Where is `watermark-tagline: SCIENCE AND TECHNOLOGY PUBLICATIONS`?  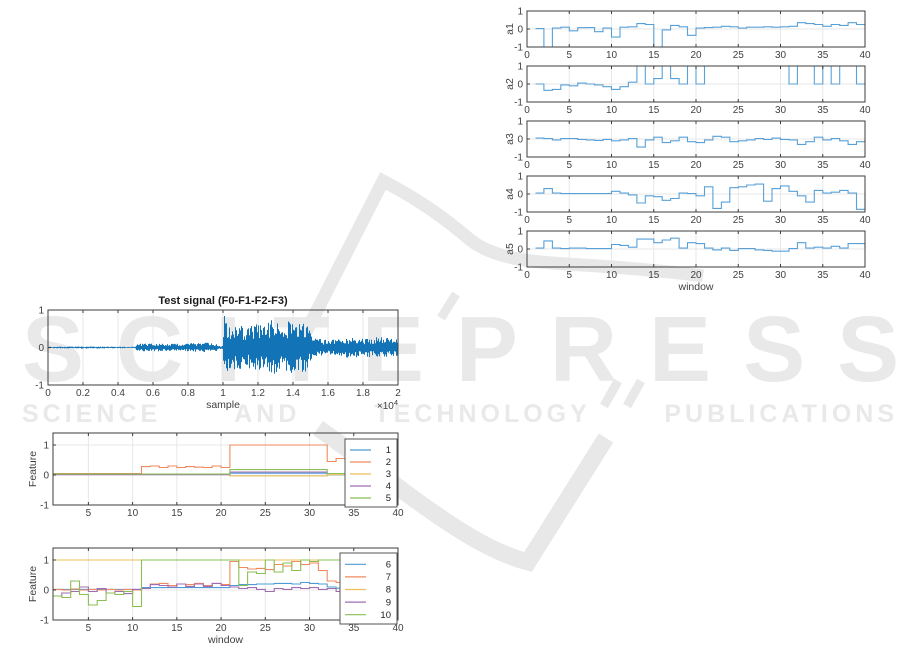
watermark-tagline: SCIENCE AND TECHNOLOGY PUBLICATIONS is located at coordinates (460, 414).